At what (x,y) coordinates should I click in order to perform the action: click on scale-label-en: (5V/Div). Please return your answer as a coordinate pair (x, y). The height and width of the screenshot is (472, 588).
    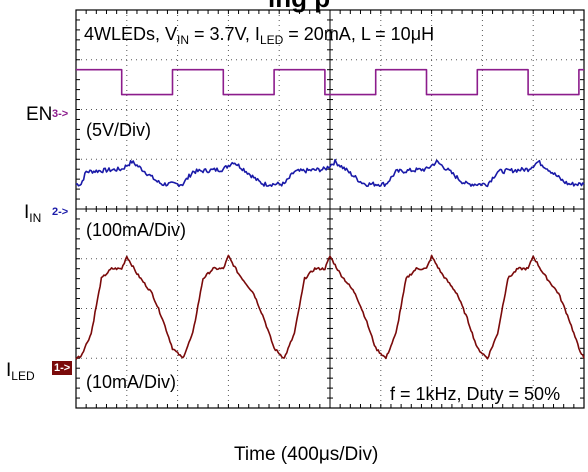
    Looking at the image, I should click on (119, 130).